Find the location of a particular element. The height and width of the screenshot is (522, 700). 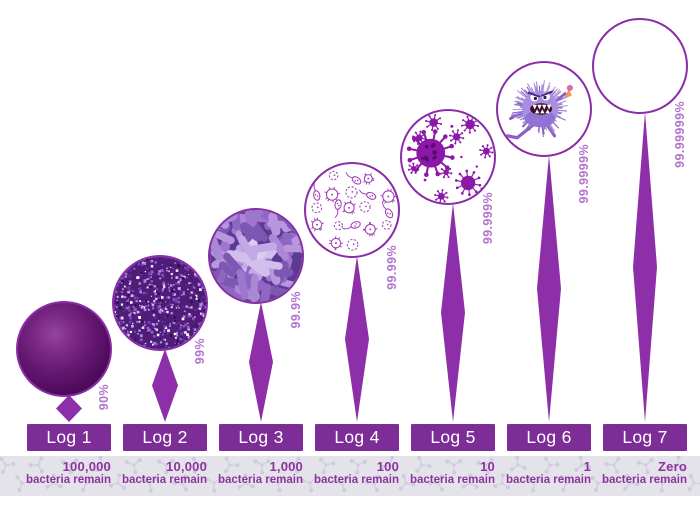

bacteria-glitter-icon is located at coordinates (160, 303).